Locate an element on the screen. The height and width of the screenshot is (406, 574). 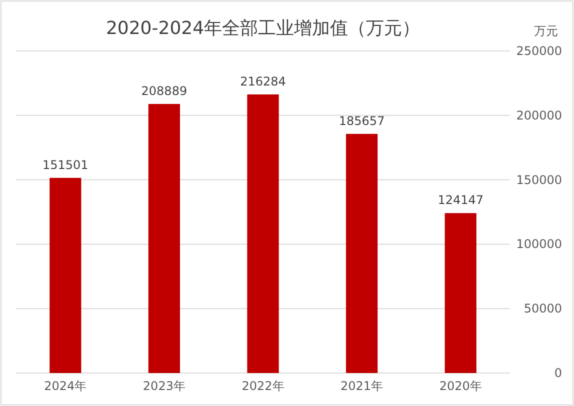
y-tick-label: 150000 is located at coordinates (539, 179).